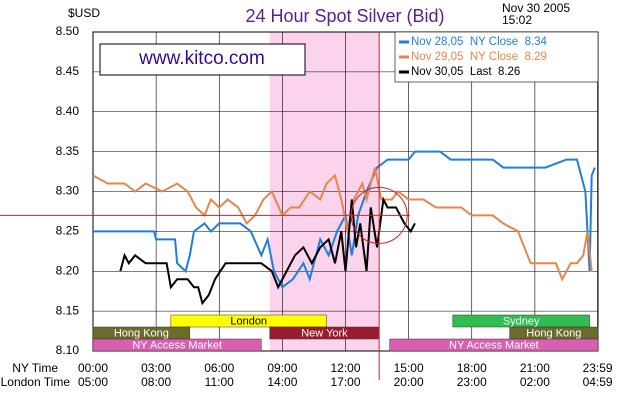  Describe the element at coordinates (156, 368) in the screenshot. I see `x-tick-label: 03:00` at that location.